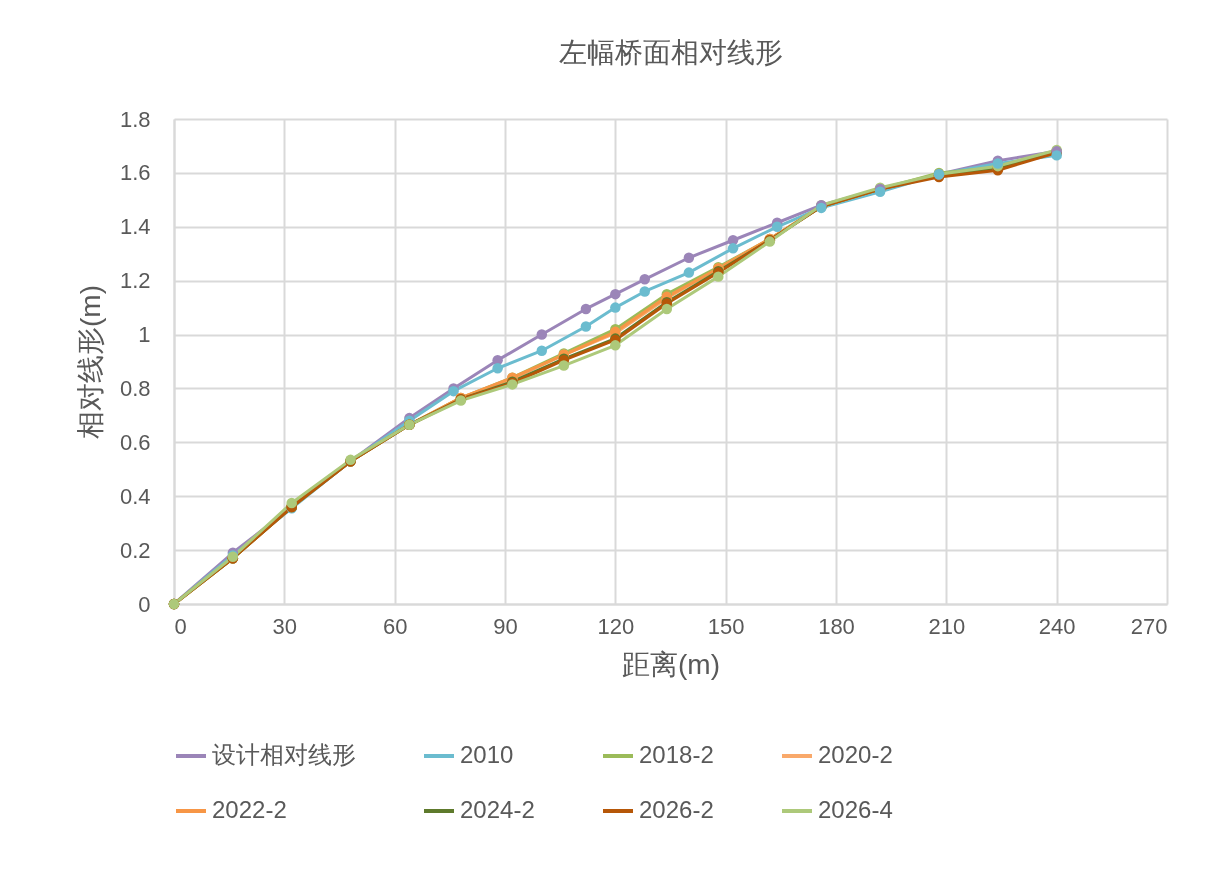  Describe the element at coordinates (676, 754) in the screenshot. I see `legend-label: 2018-2` at that location.